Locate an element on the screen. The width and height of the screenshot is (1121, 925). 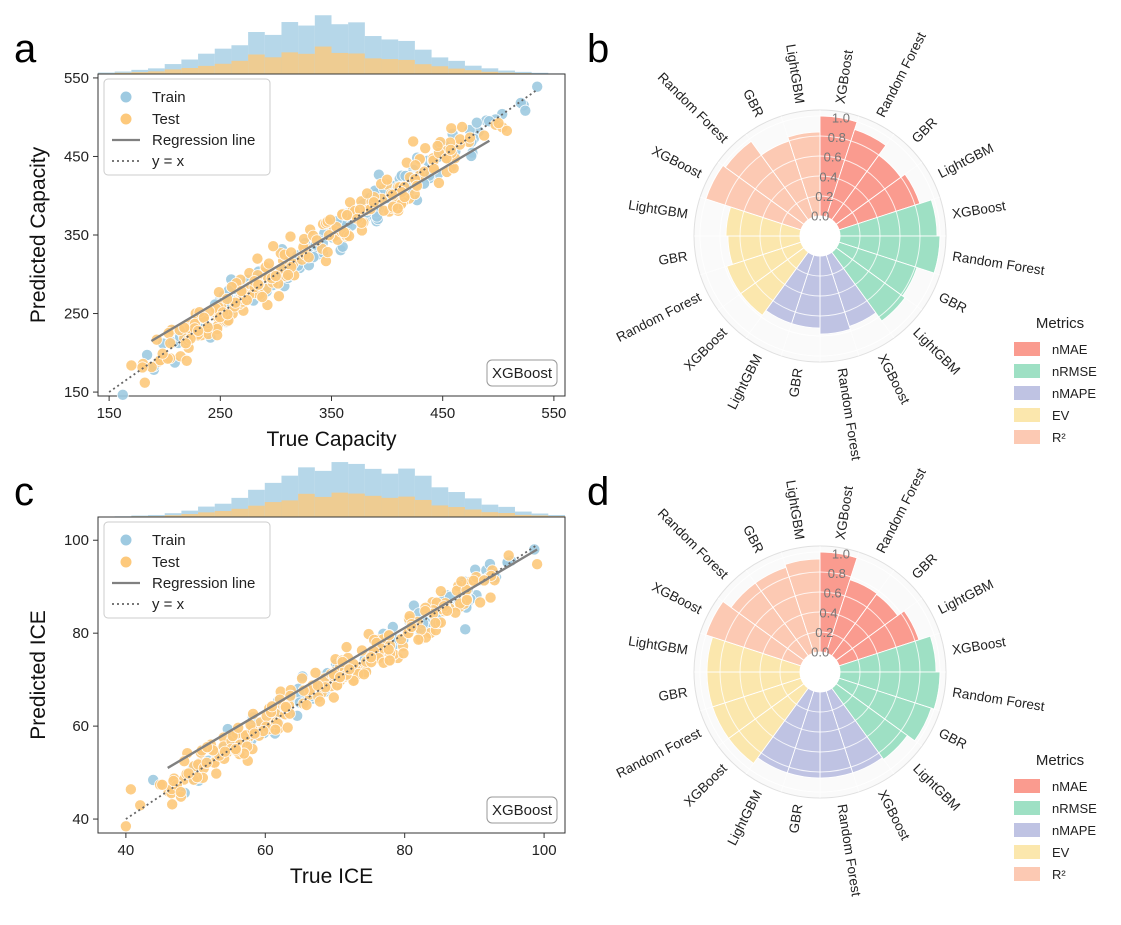
polar-radial-tick: 1.0 is located at coordinates (841, 554).